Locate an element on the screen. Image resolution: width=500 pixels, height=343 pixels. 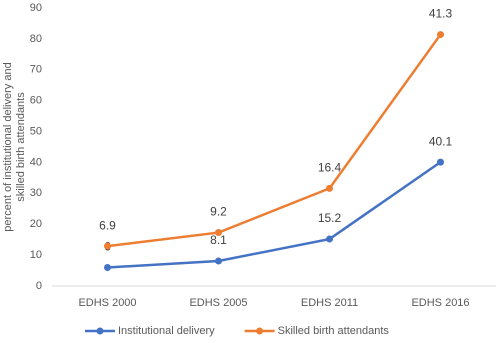
y-tick-label: 40 is located at coordinates (36, 162).